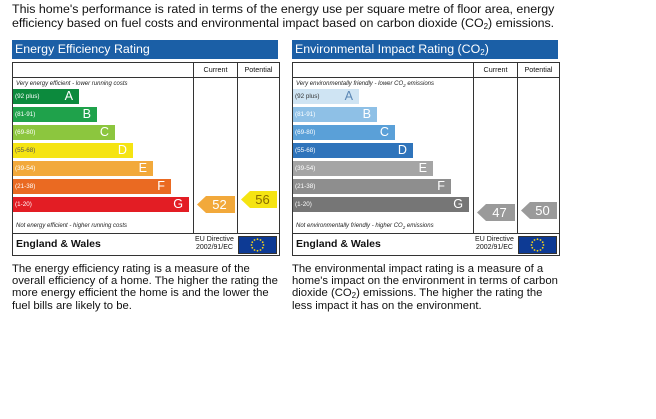 The width and height of the screenshot is (656, 419). What do you see at coordinates (486, 26) in the screenshot?
I see `intro-co2-subscript: 2` at bounding box center [486, 26].